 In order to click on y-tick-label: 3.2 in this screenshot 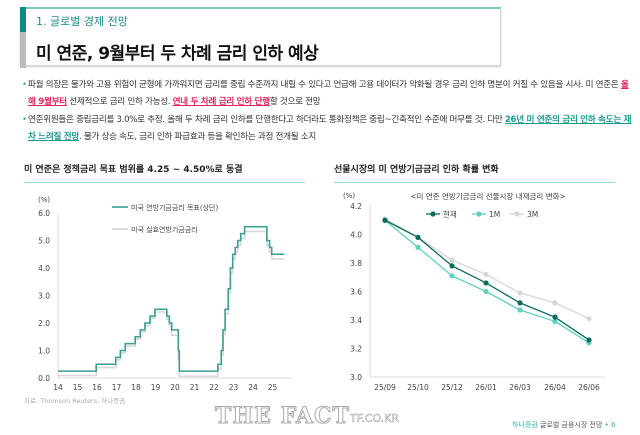, I will do `click(356, 349)`.